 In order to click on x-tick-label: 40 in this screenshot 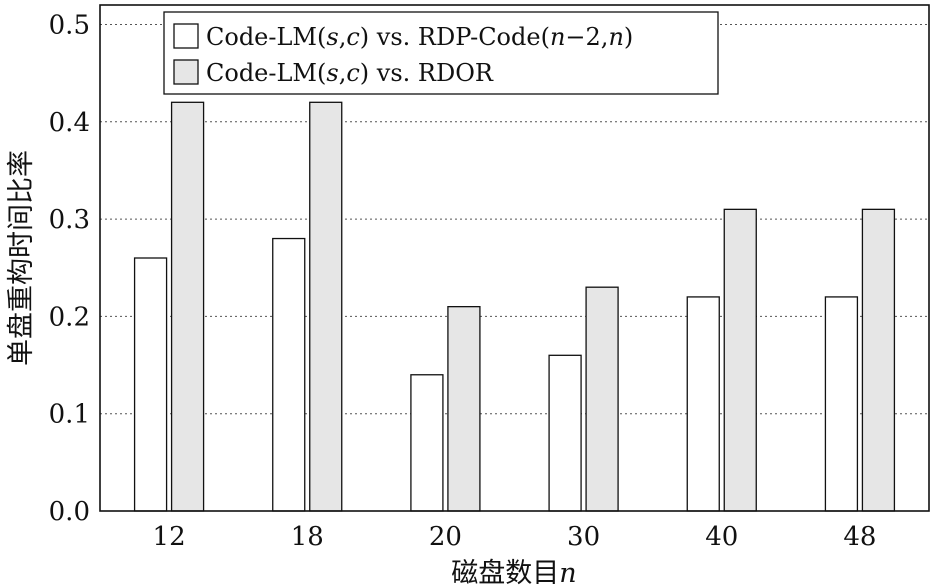, I will do `click(721, 537)`.